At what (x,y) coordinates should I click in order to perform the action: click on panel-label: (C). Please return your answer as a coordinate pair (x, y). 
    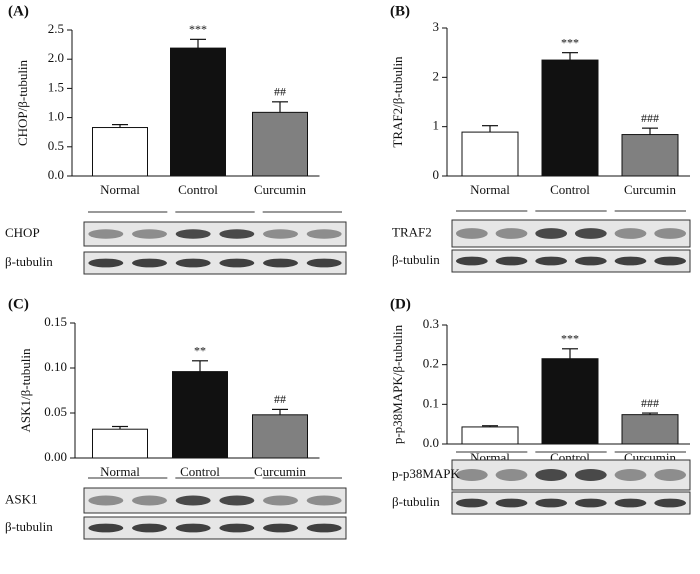
    Looking at the image, I should click on (18, 304).